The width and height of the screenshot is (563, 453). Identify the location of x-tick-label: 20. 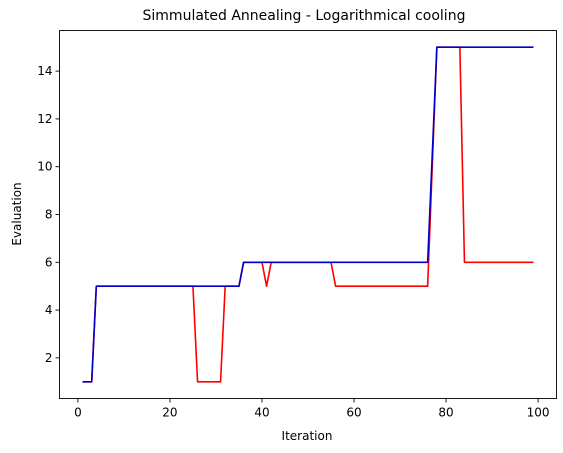
(169, 413).